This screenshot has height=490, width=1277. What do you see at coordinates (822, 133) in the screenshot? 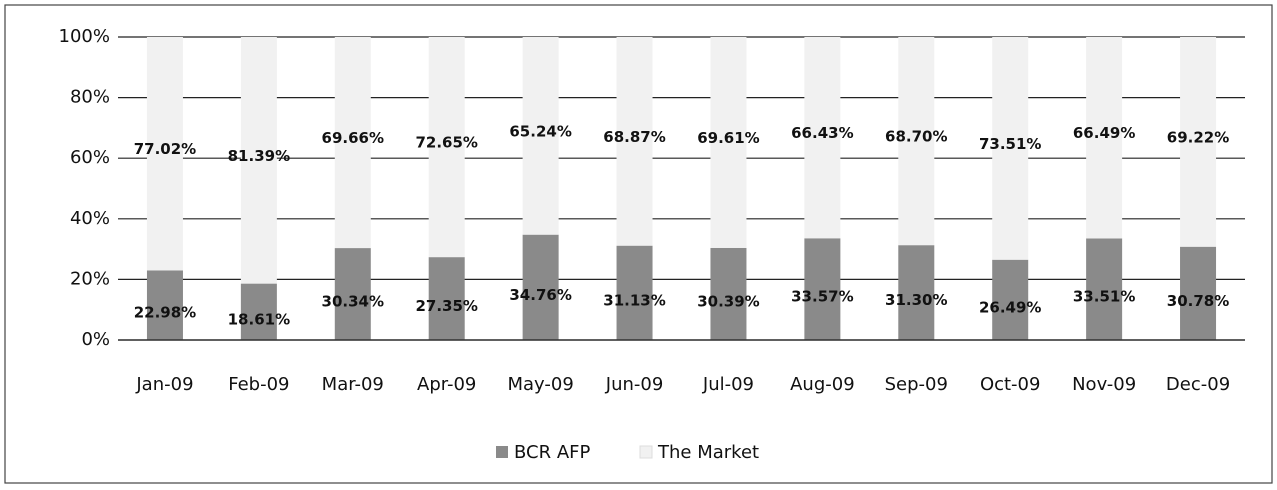
I see `value-label: 66.43%` at bounding box center [822, 133].